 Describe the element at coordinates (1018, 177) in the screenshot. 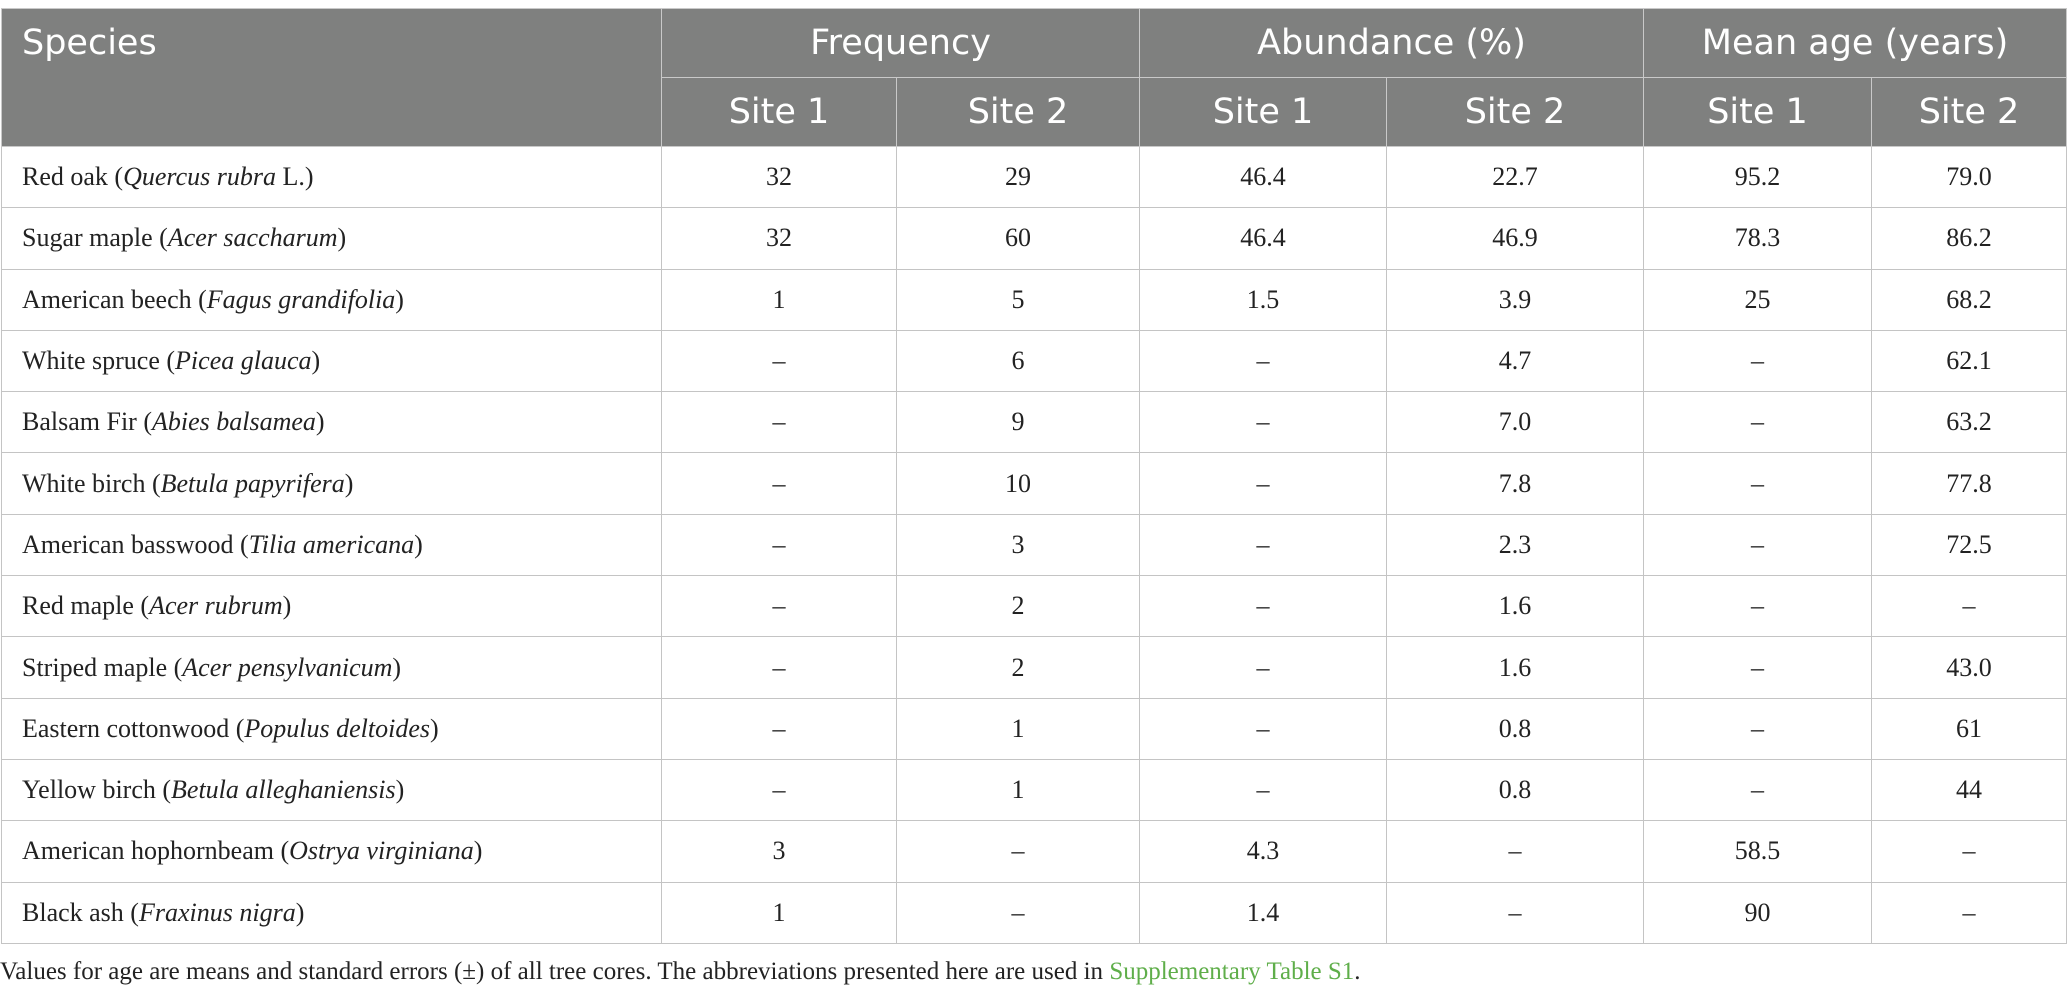

I see `value-cell: 29` at that location.